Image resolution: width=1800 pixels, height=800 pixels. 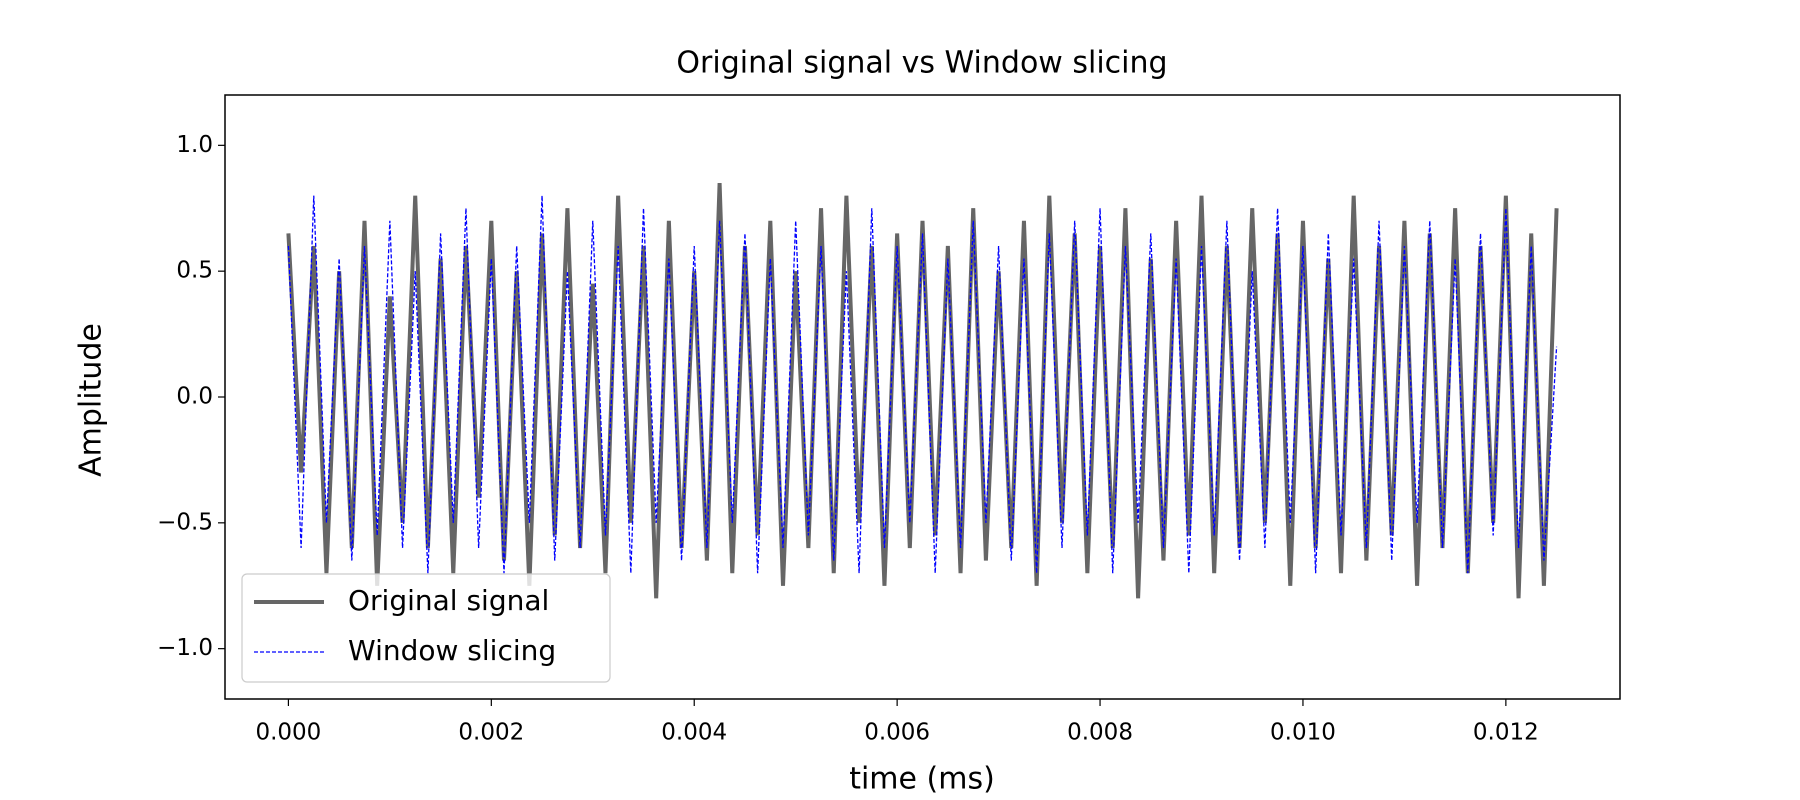 What do you see at coordinates (91, 400) in the screenshot?
I see `y-axis-label: Amplitude` at bounding box center [91, 400].